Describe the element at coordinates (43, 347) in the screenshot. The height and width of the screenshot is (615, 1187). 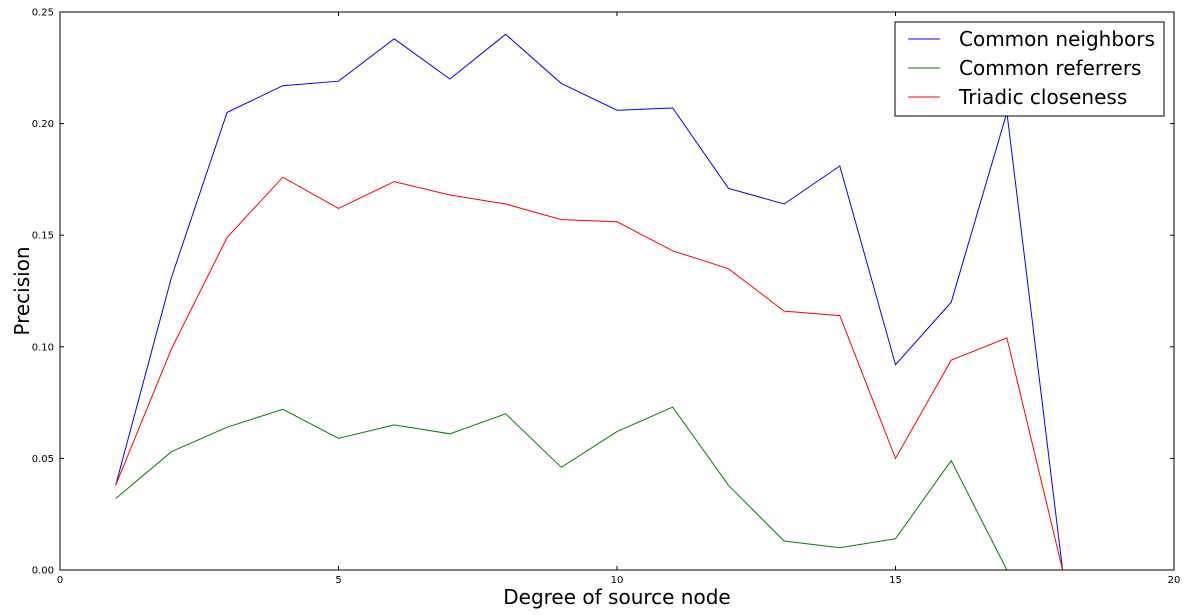
I see `y-tick-label: 0.10` at that location.